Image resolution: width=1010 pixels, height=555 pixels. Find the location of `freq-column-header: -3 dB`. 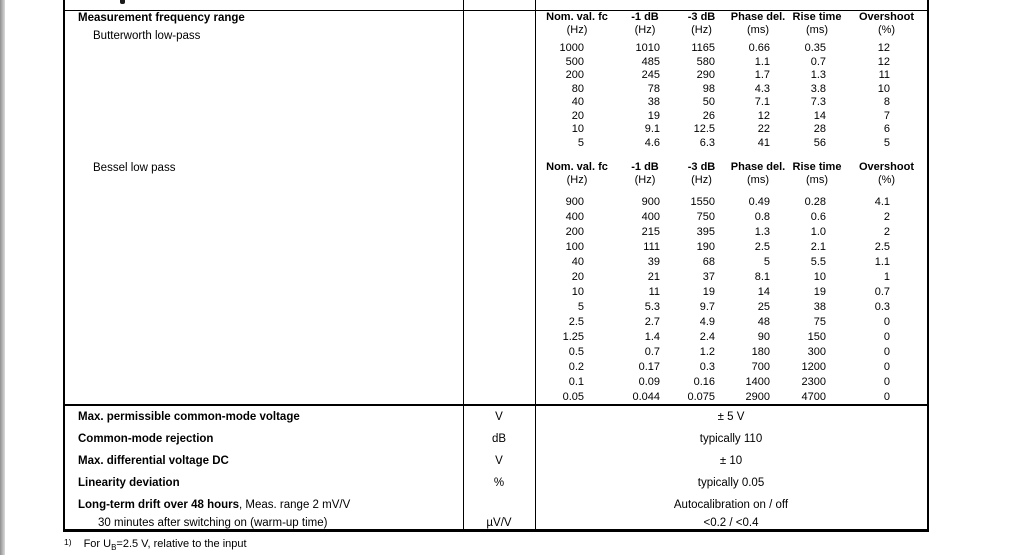

freq-column-header: -3 dB is located at coordinates (701, 167).